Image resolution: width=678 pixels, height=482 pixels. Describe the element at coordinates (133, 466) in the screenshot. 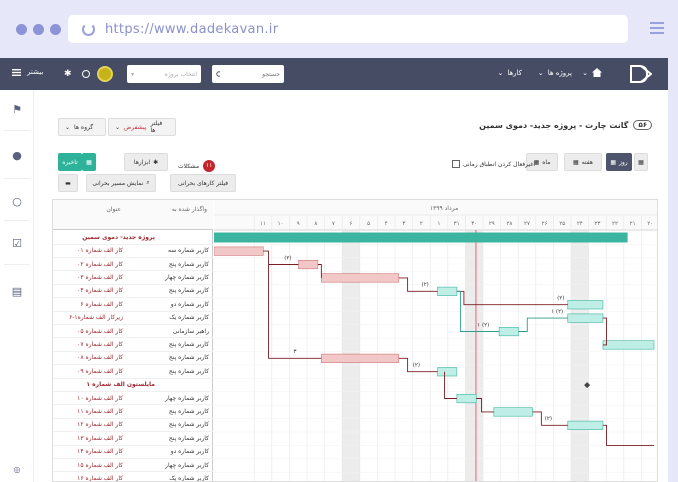

I see `table-row: کار الف شماره ۱۵ کاربر شماره چهار` at that location.